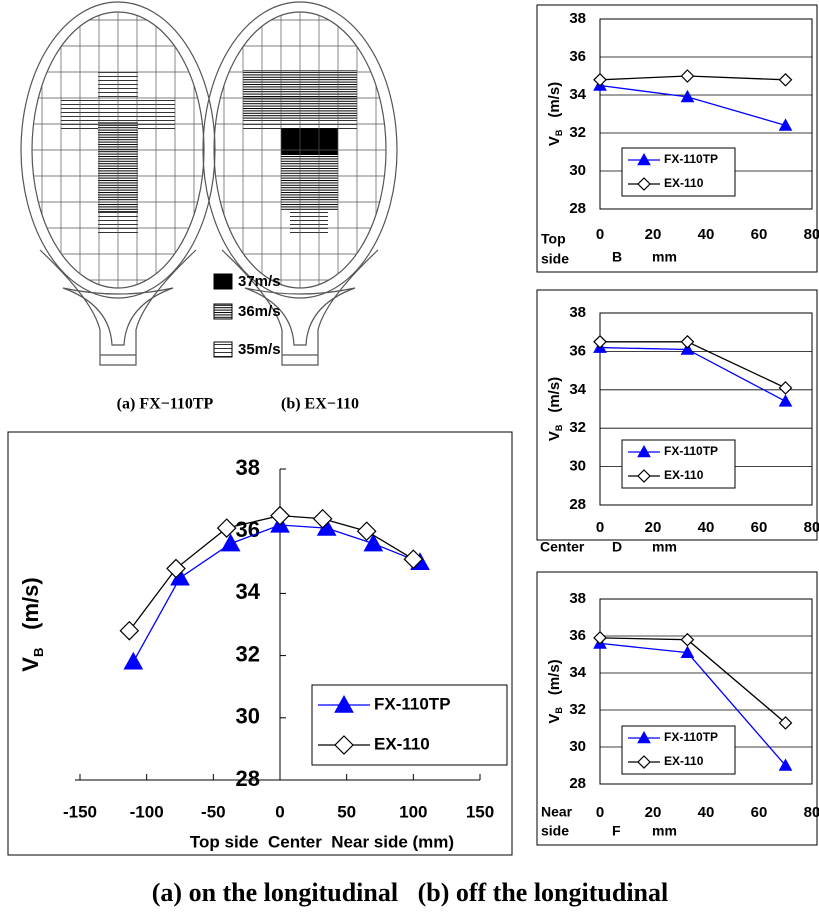 This screenshot has height=917, width=819. What do you see at coordinates (553, 239) in the screenshot?
I see `side-label: Top` at bounding box center [553, 239].